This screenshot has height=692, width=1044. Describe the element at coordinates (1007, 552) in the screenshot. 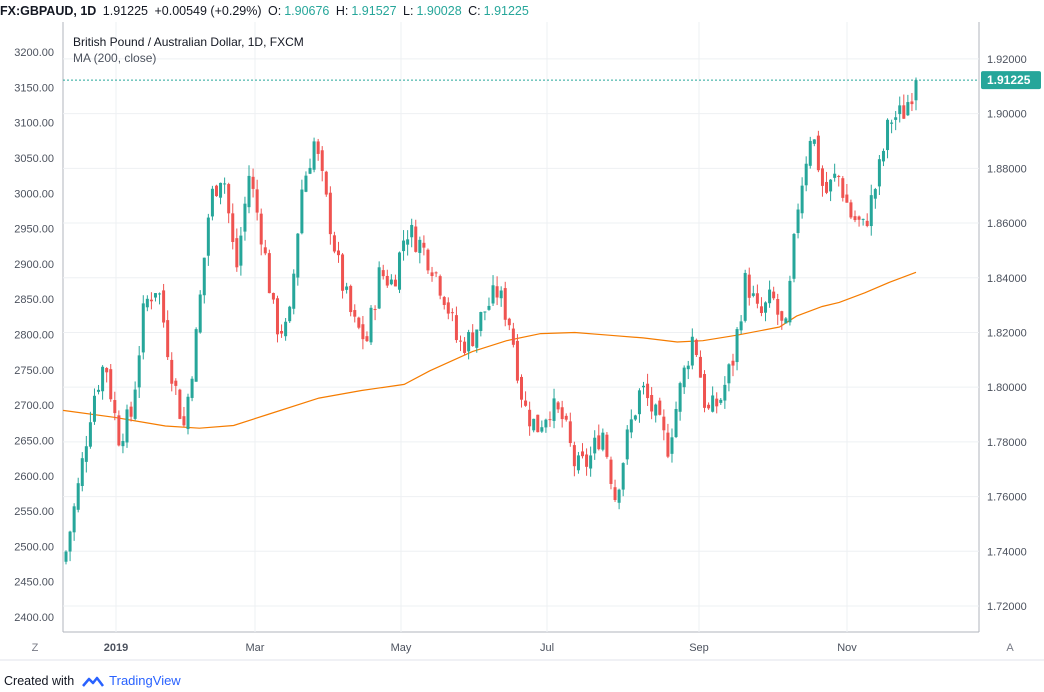

I see `right-axis-tick-label: 1.74000` at that location.